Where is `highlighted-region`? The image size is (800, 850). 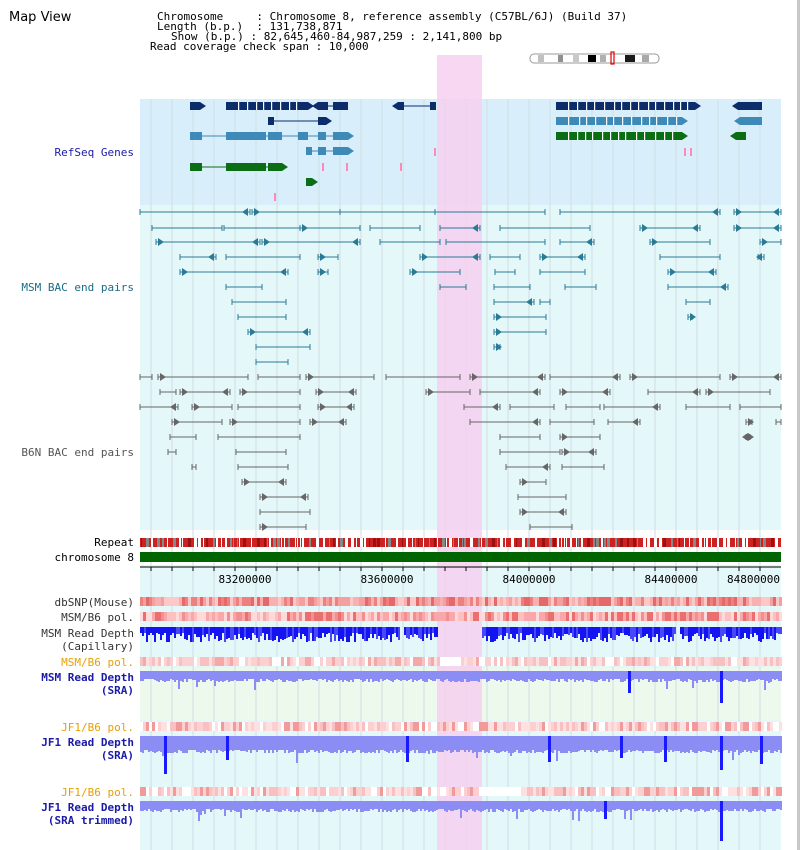 highlighted-region is located at coordinates (459, 452).